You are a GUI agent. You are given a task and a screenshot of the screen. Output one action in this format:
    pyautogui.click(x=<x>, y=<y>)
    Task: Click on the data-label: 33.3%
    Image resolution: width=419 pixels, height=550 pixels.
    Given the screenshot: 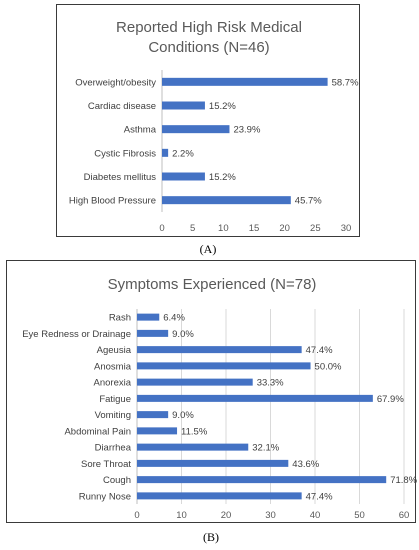 What is the action you would take?
    pyautogui.click(x=270, y=383)
    